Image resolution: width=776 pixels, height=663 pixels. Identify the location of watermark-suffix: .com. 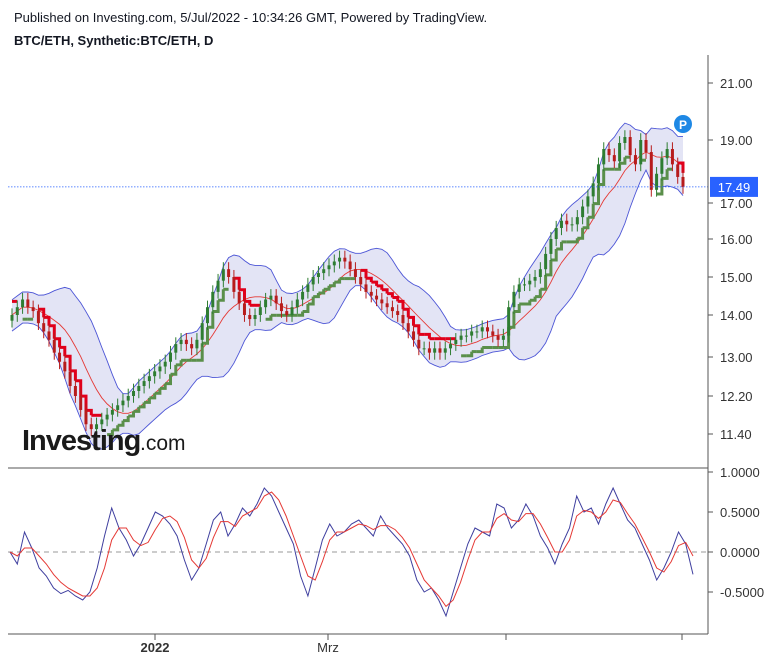
(163, 443).